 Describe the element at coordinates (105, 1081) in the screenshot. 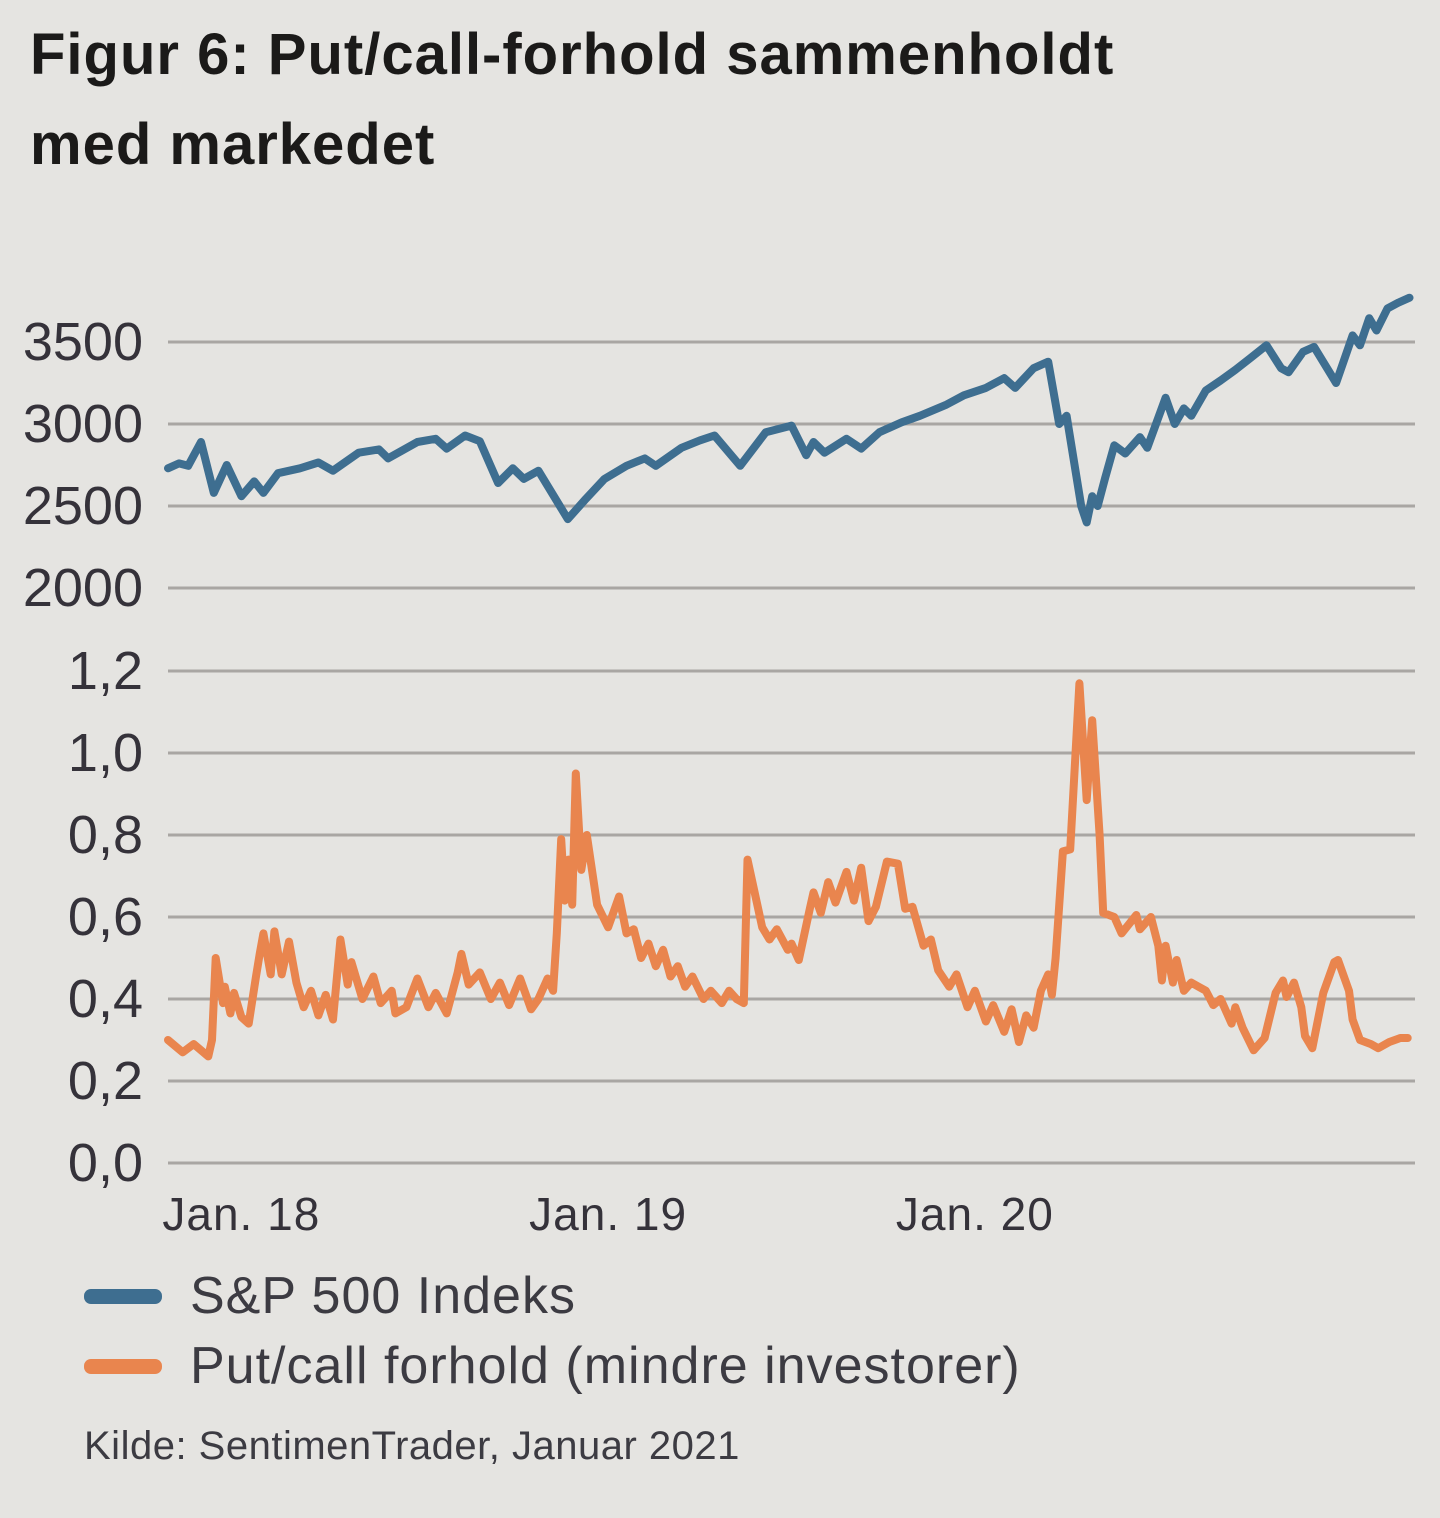

I see `y-axis-label: 0,2` at that location.